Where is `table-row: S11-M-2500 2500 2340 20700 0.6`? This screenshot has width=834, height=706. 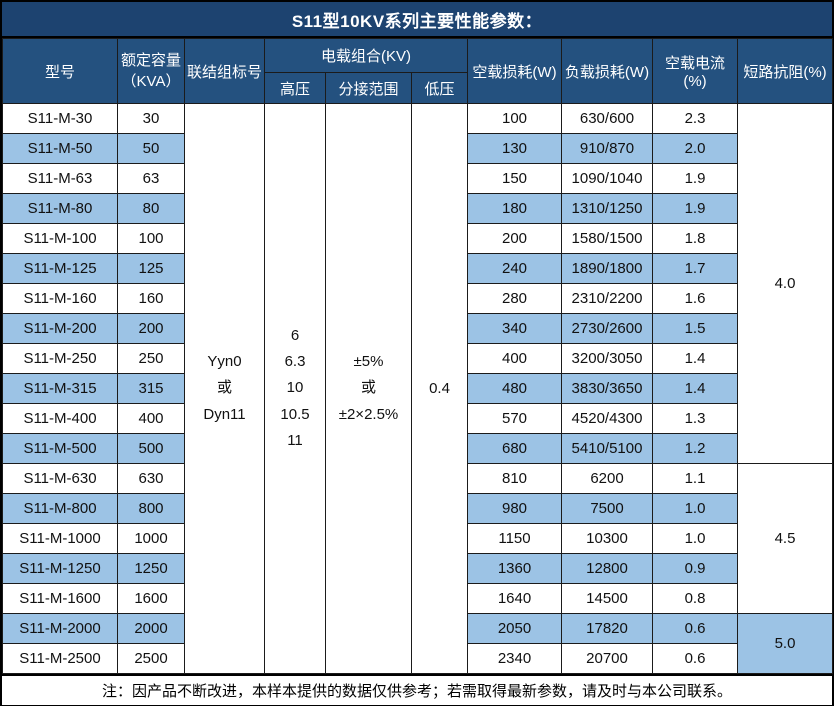 table-row: S11-M-2500 2500 2340 20700 0.6 is located at coordinates (417, 658).